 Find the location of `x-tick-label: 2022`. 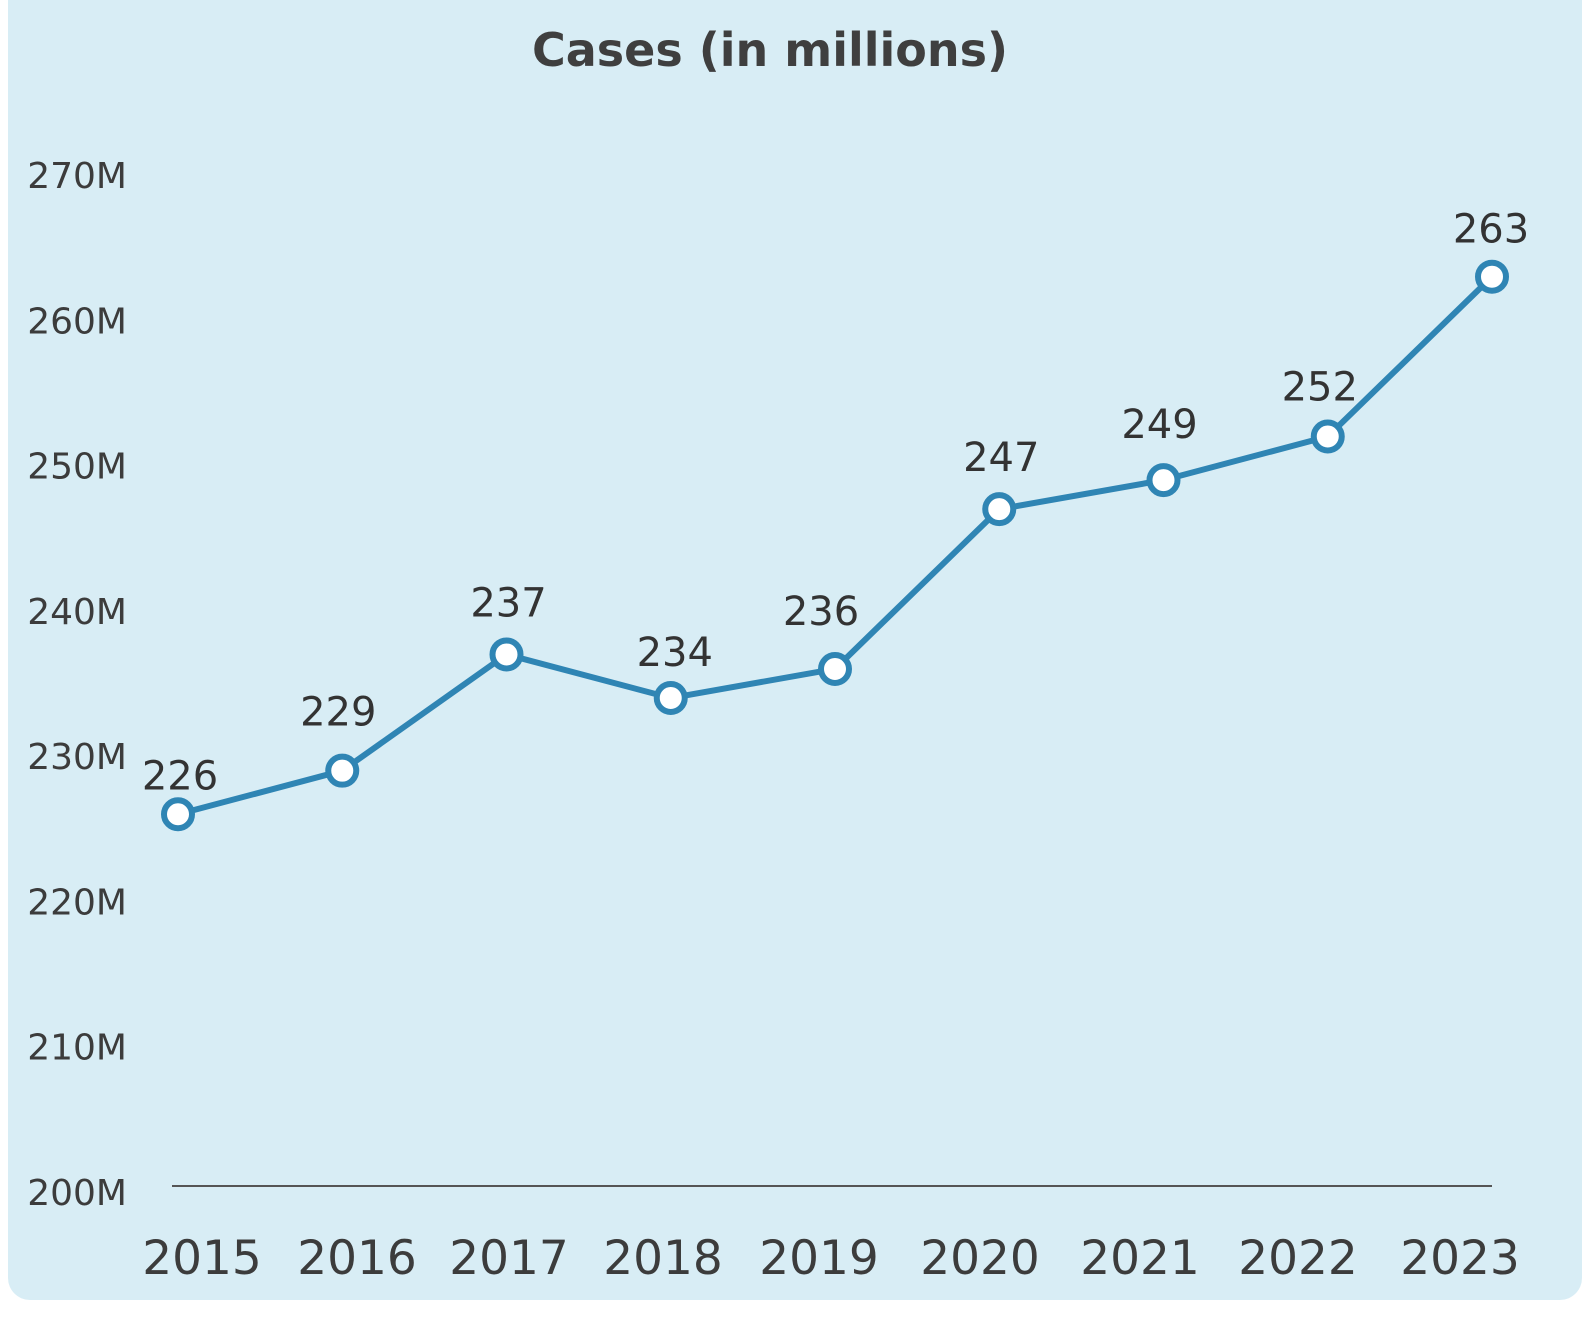

x-tick-label: 2022 is located at coordinates (1298, 1258).